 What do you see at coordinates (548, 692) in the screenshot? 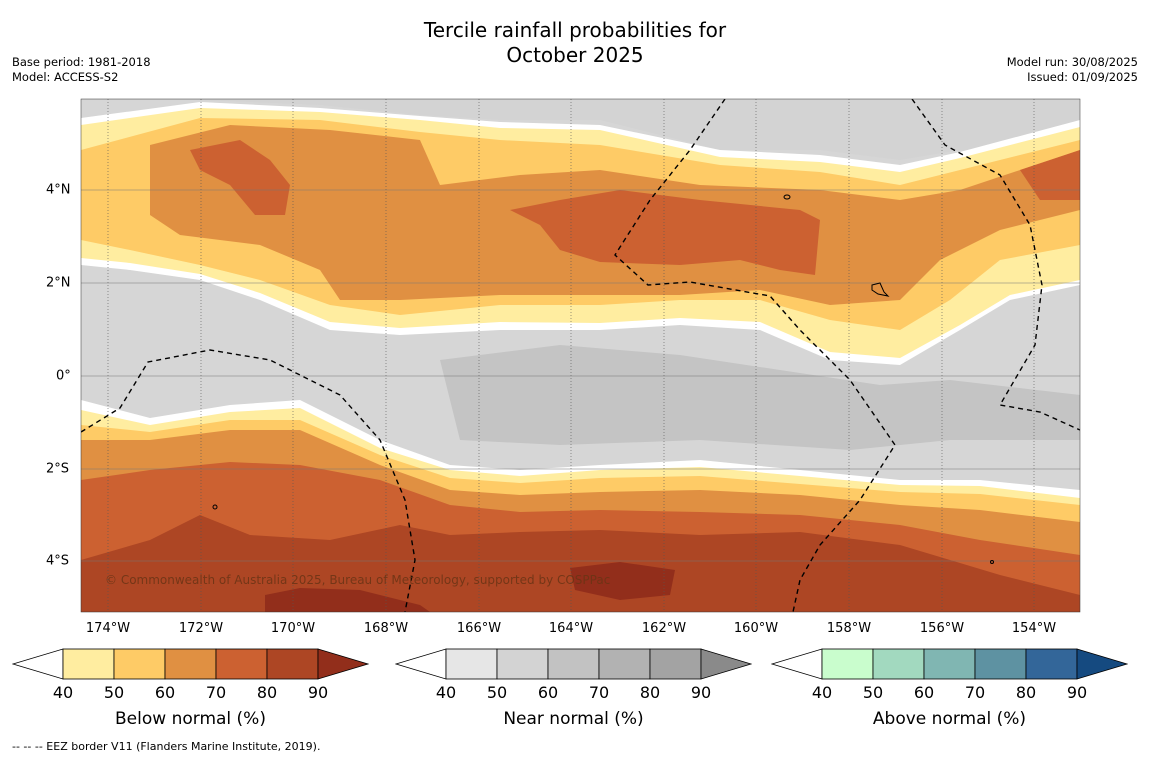
I see `near-normal-colorbar-tick: 60` at bounding box center [548, 692].